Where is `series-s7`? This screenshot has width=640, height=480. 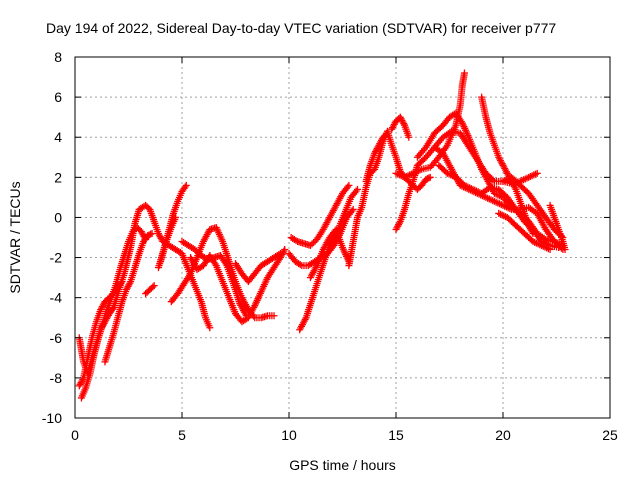
series-s7 is located at coordinates (167, 242).